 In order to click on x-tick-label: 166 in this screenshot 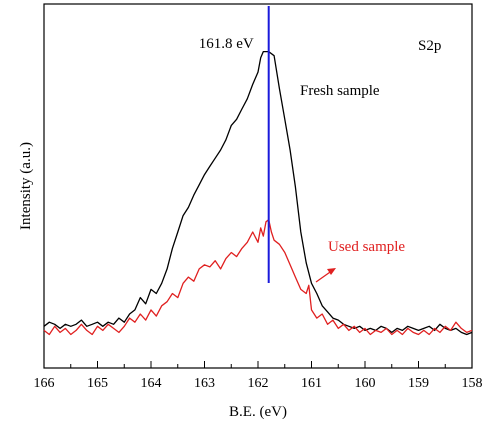, I will do `click(44, 383)`.